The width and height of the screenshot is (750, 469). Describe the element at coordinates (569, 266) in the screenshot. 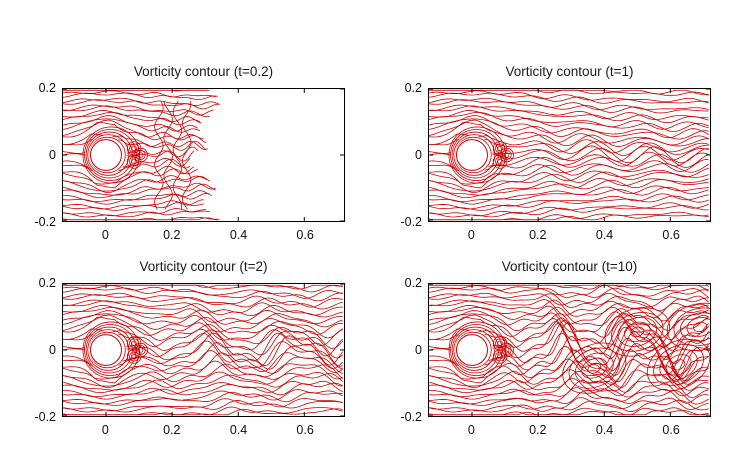

I see `plot-title: Vorticity contour (t=10)` at that location.